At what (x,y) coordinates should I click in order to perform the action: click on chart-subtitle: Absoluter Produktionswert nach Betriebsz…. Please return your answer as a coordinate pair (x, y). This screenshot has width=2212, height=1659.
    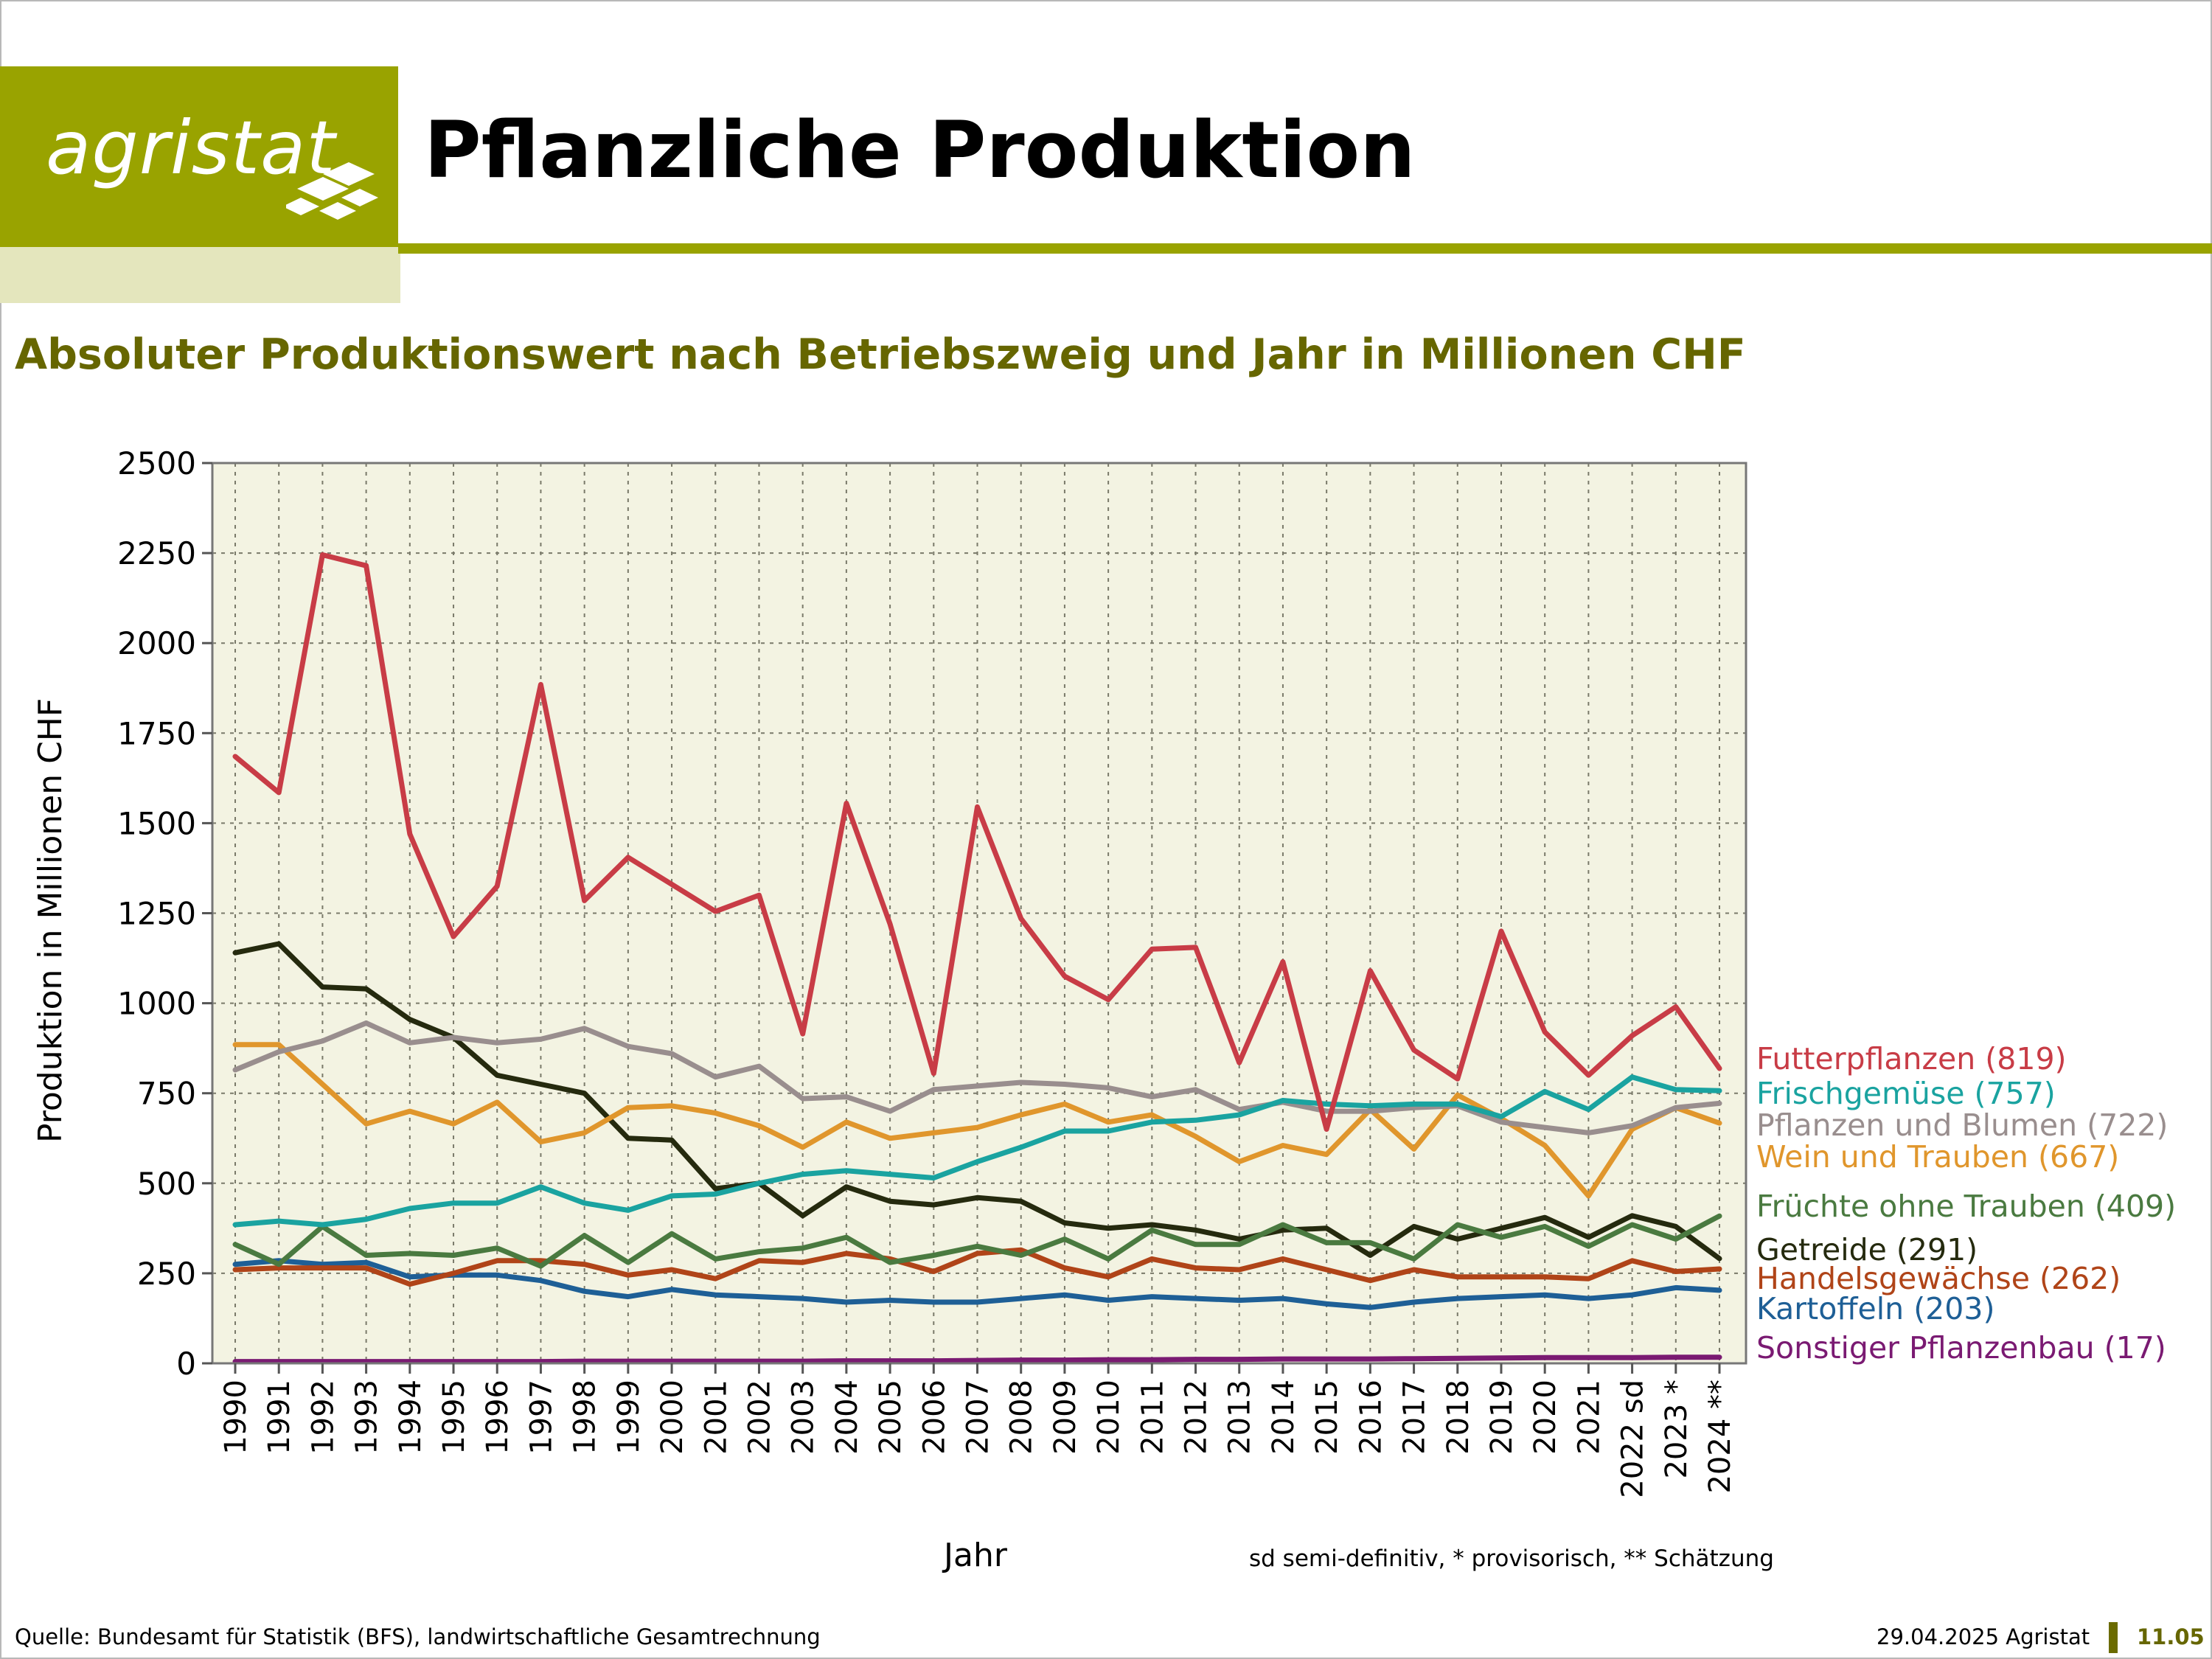
    Looking at the image, I should click on (880, 354).